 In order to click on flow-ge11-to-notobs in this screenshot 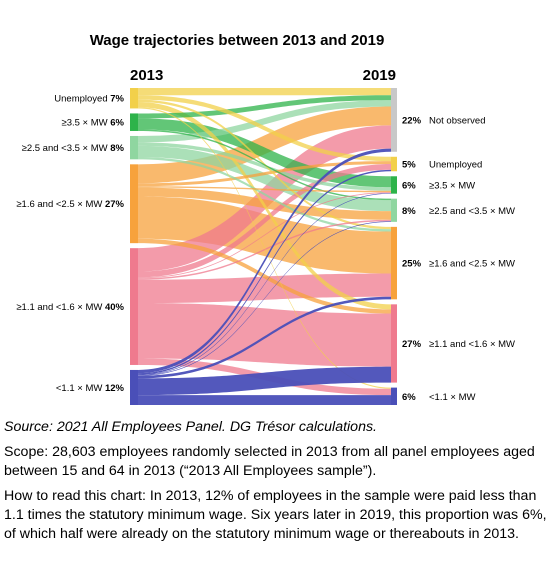, I will do `click(264, 198)`.